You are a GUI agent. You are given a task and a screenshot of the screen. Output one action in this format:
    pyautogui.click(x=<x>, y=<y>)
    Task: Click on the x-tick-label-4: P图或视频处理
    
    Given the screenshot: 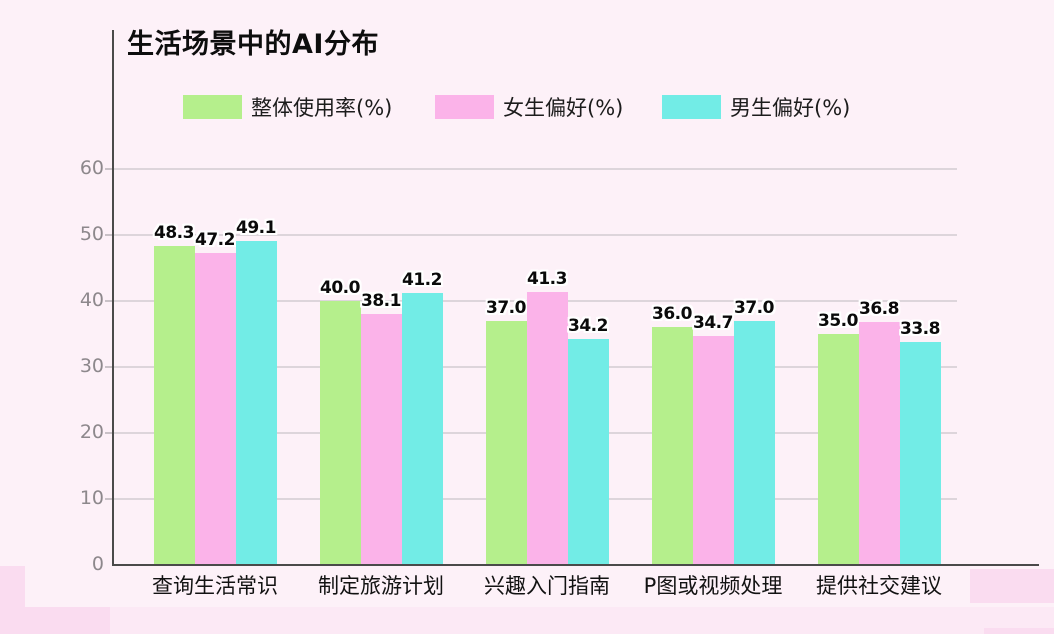 What is the action you would take?
    pyautogui.click(x=713, y=586)
    